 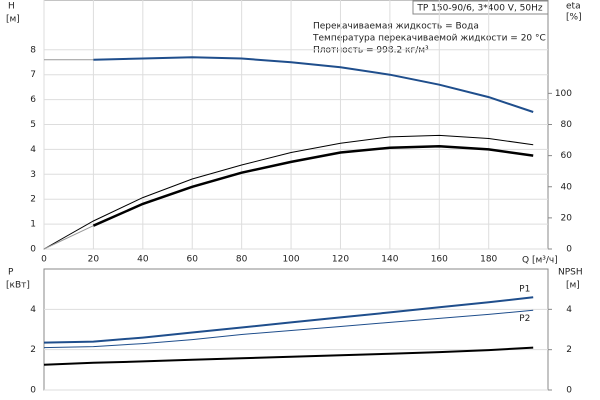 What do you see at coordinates (33, 125) in the screenshot?
I see `y-tick-label: 5` at bounding box center [33, 125].